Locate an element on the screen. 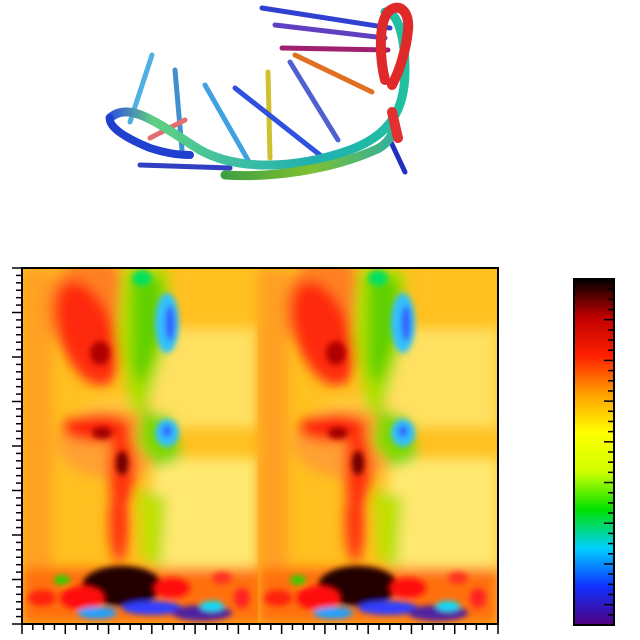 The width and height of the screenshot is (640, 640). base-stick-group is located at coordinates (267, 90).